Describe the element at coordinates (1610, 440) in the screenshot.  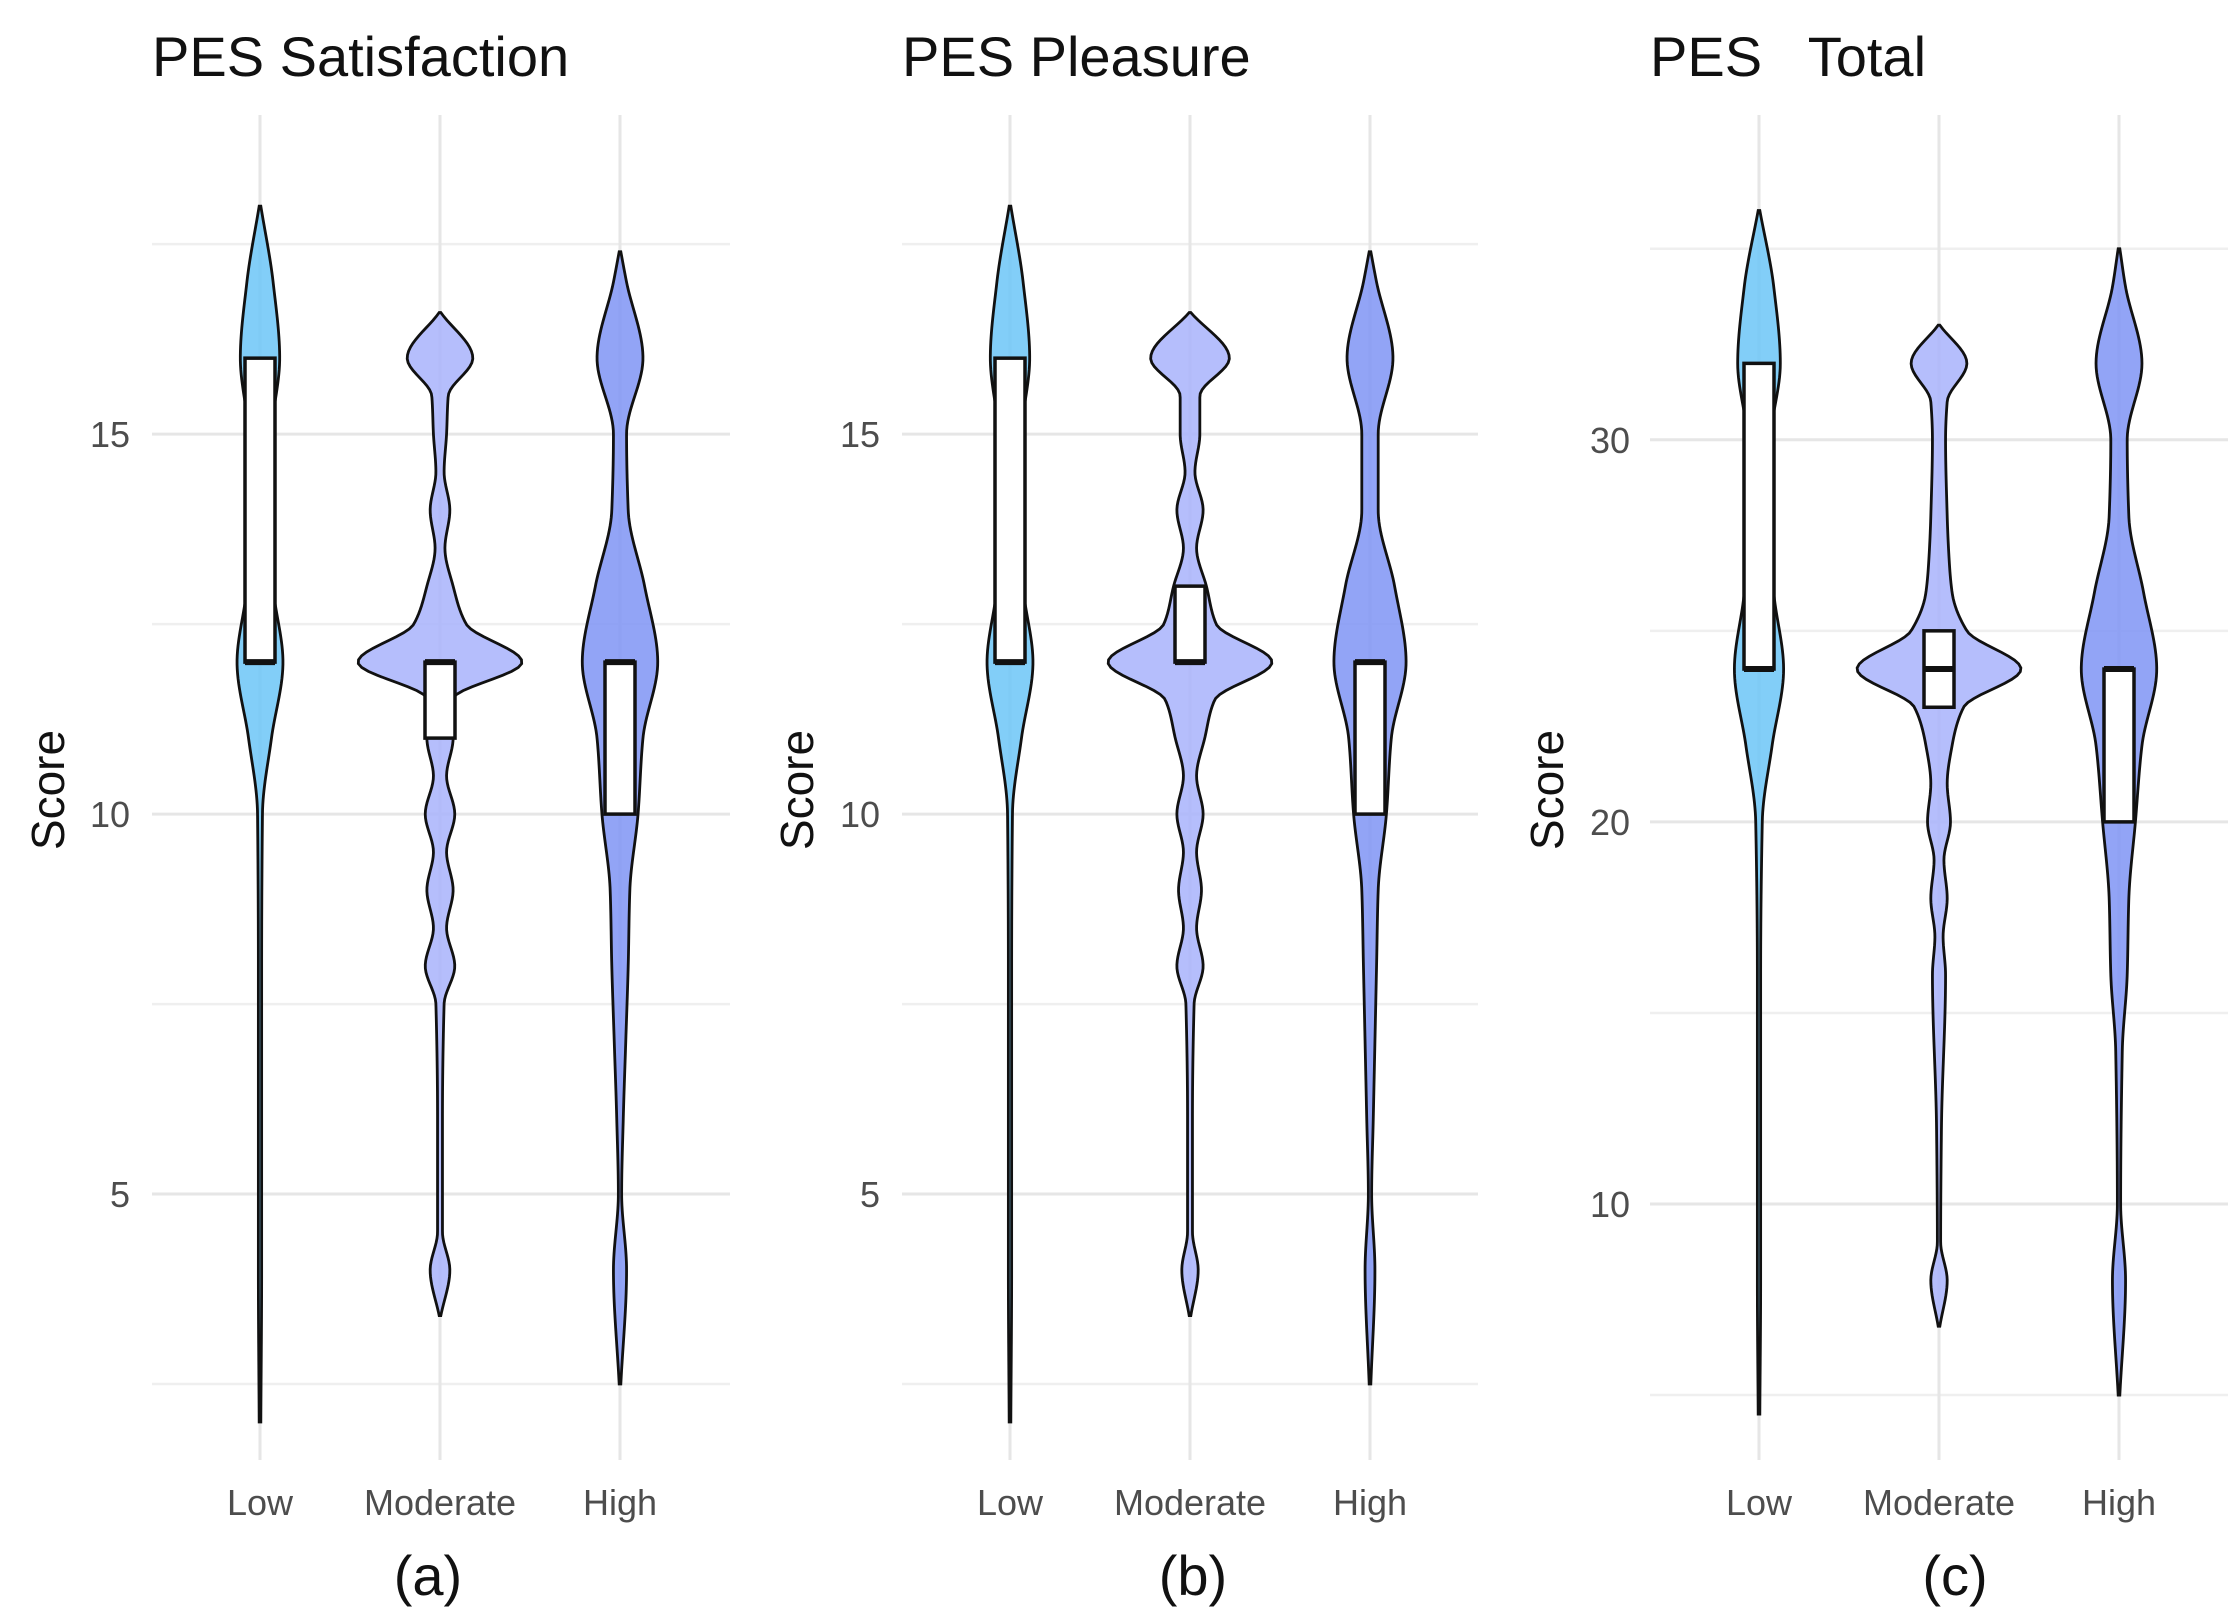
I see `y-tick-label: 30` at that location.